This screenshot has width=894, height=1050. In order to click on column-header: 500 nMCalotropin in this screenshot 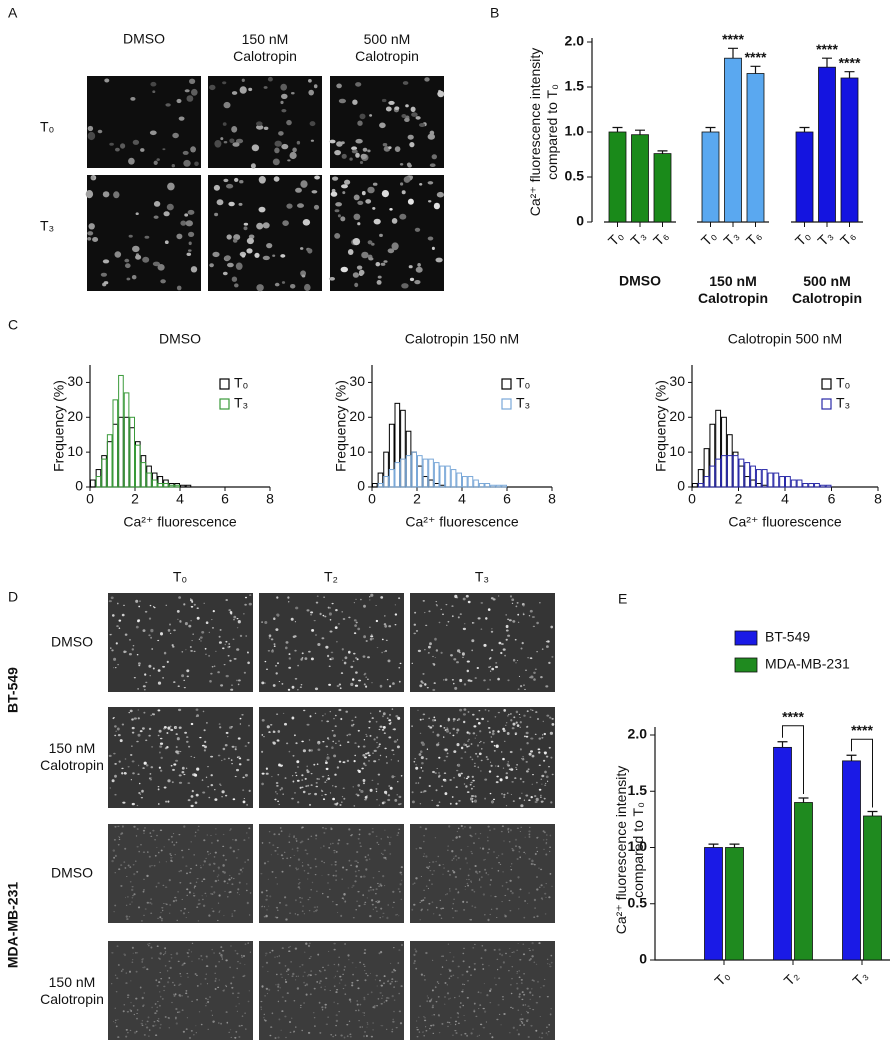, I will do `click(387, 47)`.